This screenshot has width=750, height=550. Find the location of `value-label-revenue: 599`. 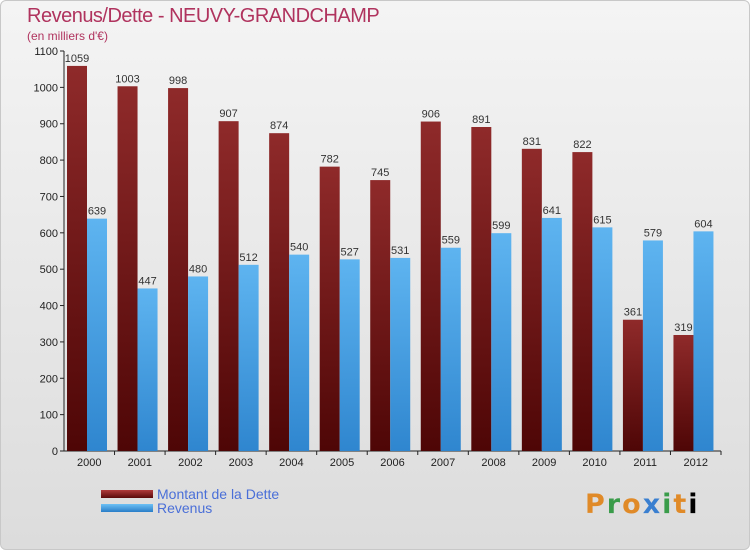

value-label-revenue: 599 is located at coordinates (501, 226).